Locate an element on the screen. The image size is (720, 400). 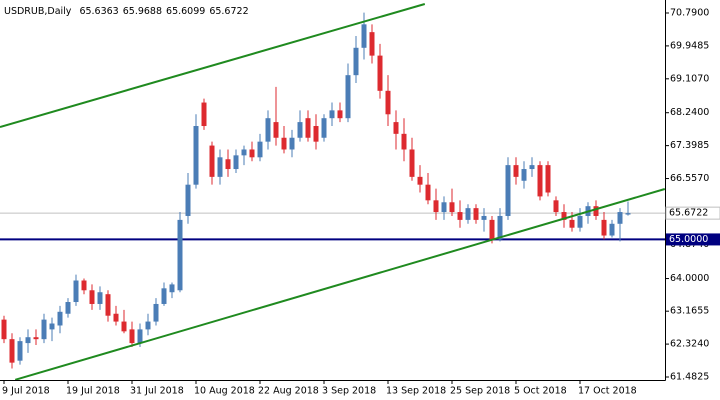
x-tick-label: 22 Aug 2018 is located at coordinates (288, 391).